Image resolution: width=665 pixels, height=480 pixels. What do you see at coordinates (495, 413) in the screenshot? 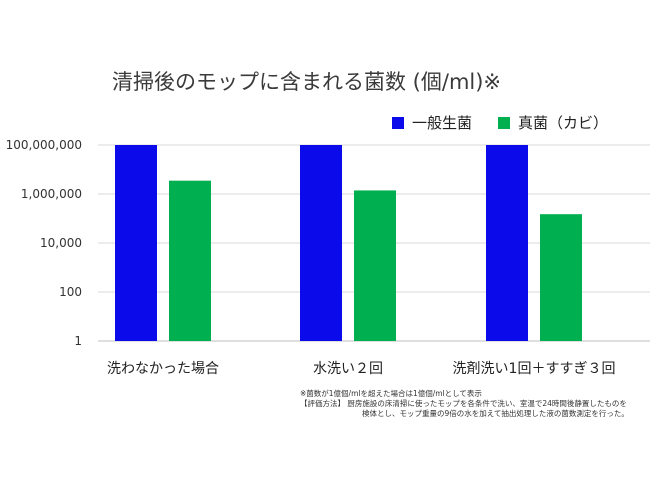
I see `footnote-3: 検体とし、モップ重量の9倍の水を加えて抽出処理した液の菌数測定を行った。` at bounding box center [495, 413].